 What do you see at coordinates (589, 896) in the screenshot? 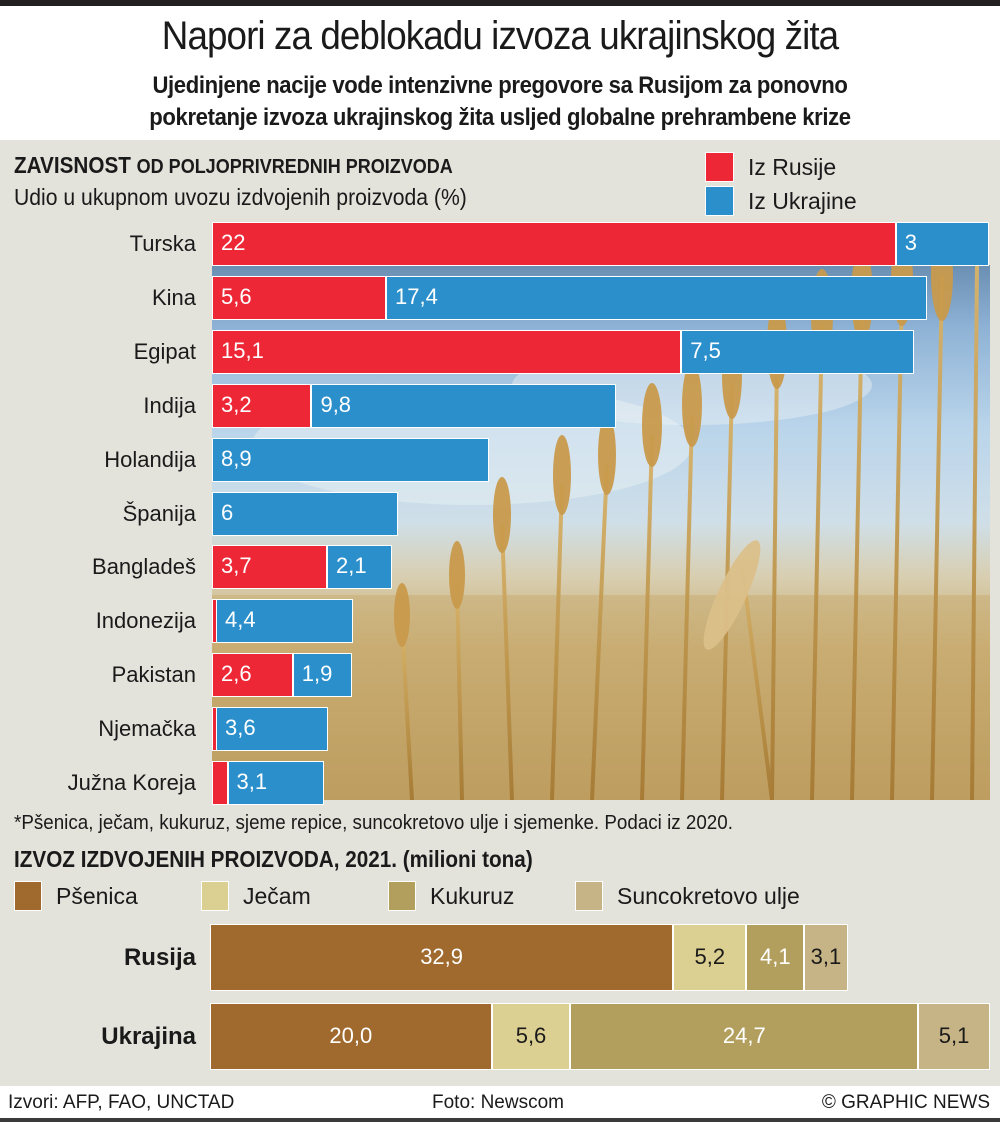
I see `legend-swatch-suncokretovo-ulje` at bounding box center [589, 896].